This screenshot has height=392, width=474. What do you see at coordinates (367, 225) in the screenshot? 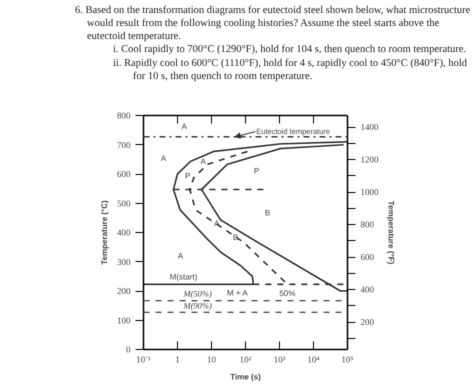
I see `y2-tick-label: 800` at bounding box center [367, 225].